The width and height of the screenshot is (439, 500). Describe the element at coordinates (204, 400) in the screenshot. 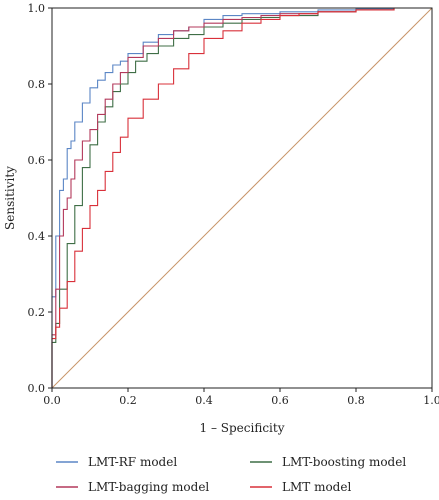

I see `x-tick-label: 0.4` at that location.